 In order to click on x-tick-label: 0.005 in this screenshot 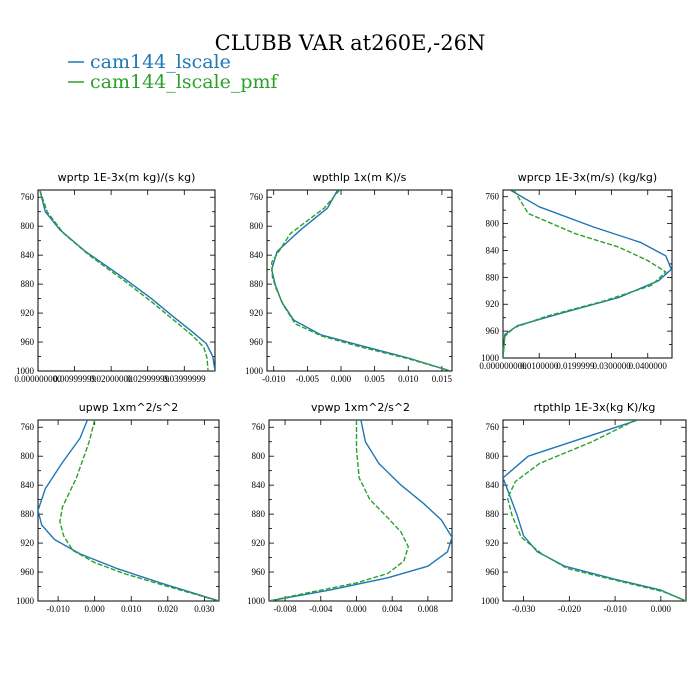, I will do `click(375, 379)`.